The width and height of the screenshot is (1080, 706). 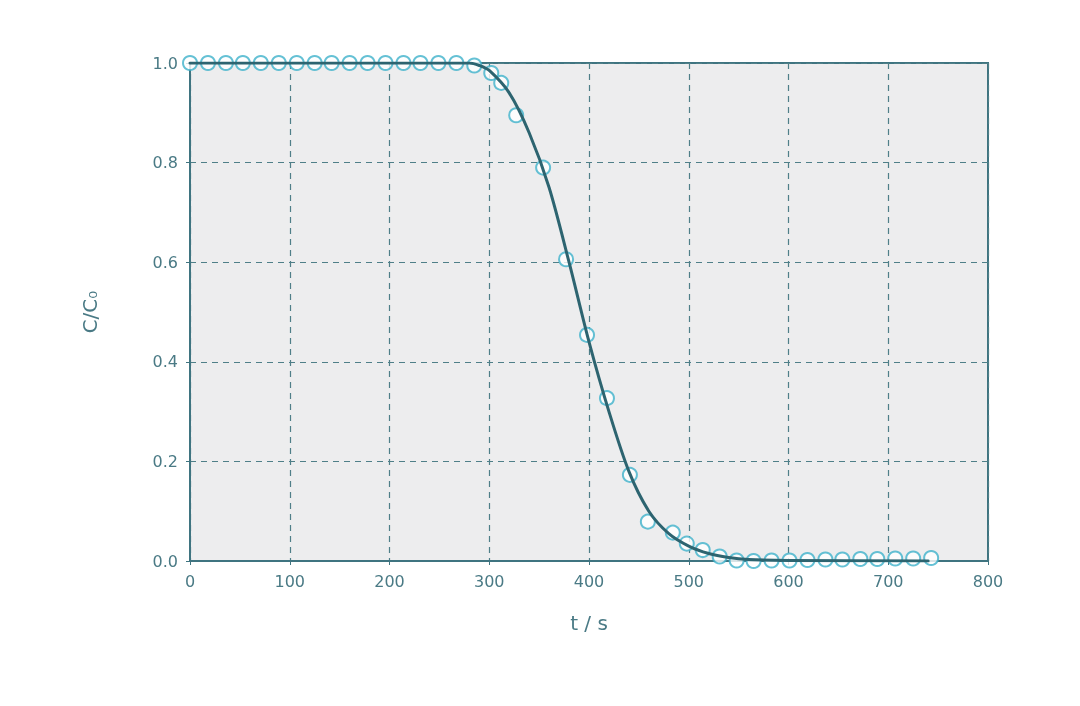 What do you see at coordinates (165, 461) in the screenshot?
I see `y-tick-label: 0.2` at bounding box center [165, 461].